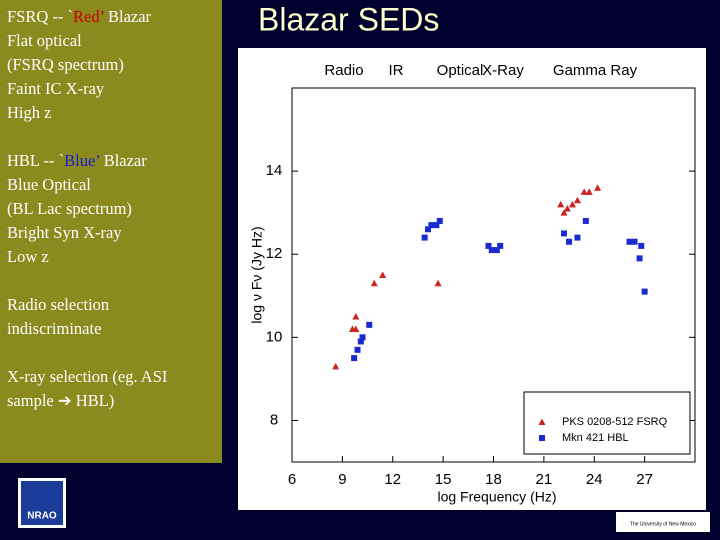 This screenshot has height=540, width=720. I want to click on left-logo-text: NRAO, so click(42, 516).